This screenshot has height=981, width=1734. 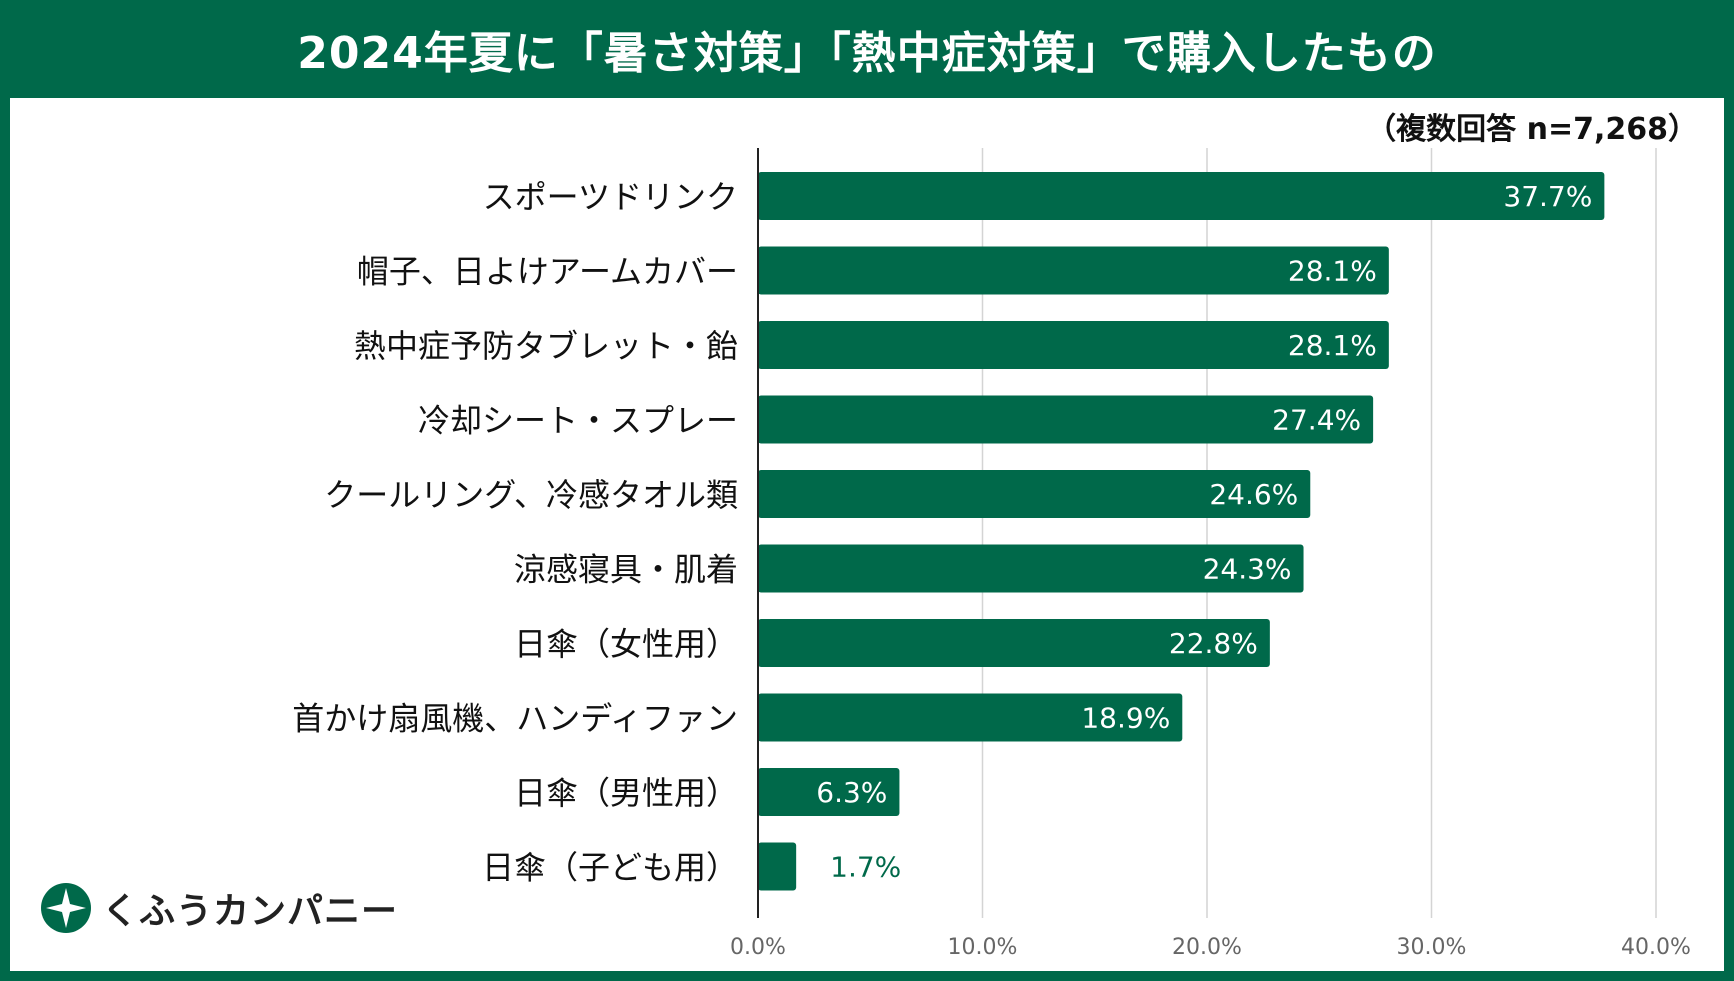 I want to click on category-label: 熱中症予防タブレット・飴, so click(x=546, y=346).